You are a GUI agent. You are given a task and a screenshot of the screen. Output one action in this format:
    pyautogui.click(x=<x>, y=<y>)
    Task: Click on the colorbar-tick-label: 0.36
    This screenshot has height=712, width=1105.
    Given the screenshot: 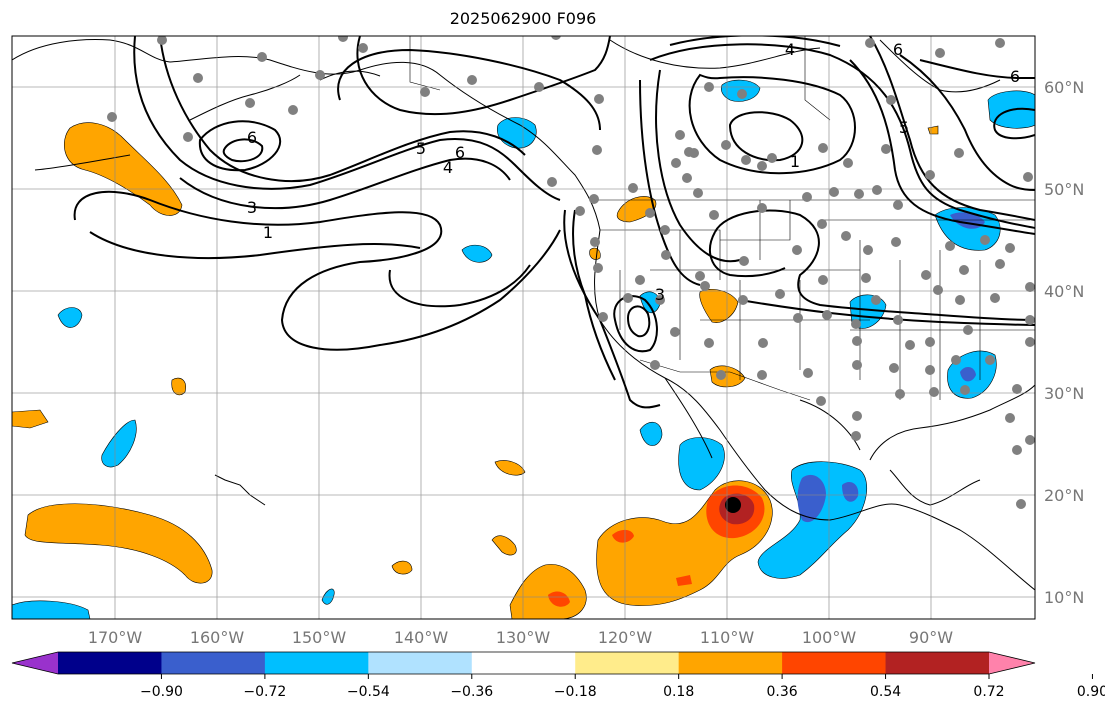 What is the action you would take?
    pyautogui.click(x=782, y=692)
    